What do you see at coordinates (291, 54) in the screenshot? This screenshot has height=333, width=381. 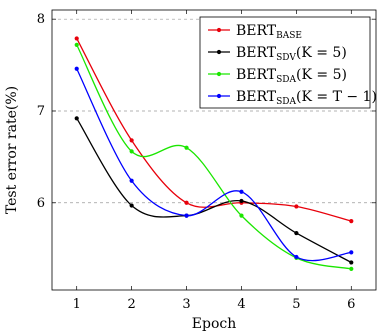 I see `legend-label: BERTSDV(K = 5)` at bounding box center [291, 54].